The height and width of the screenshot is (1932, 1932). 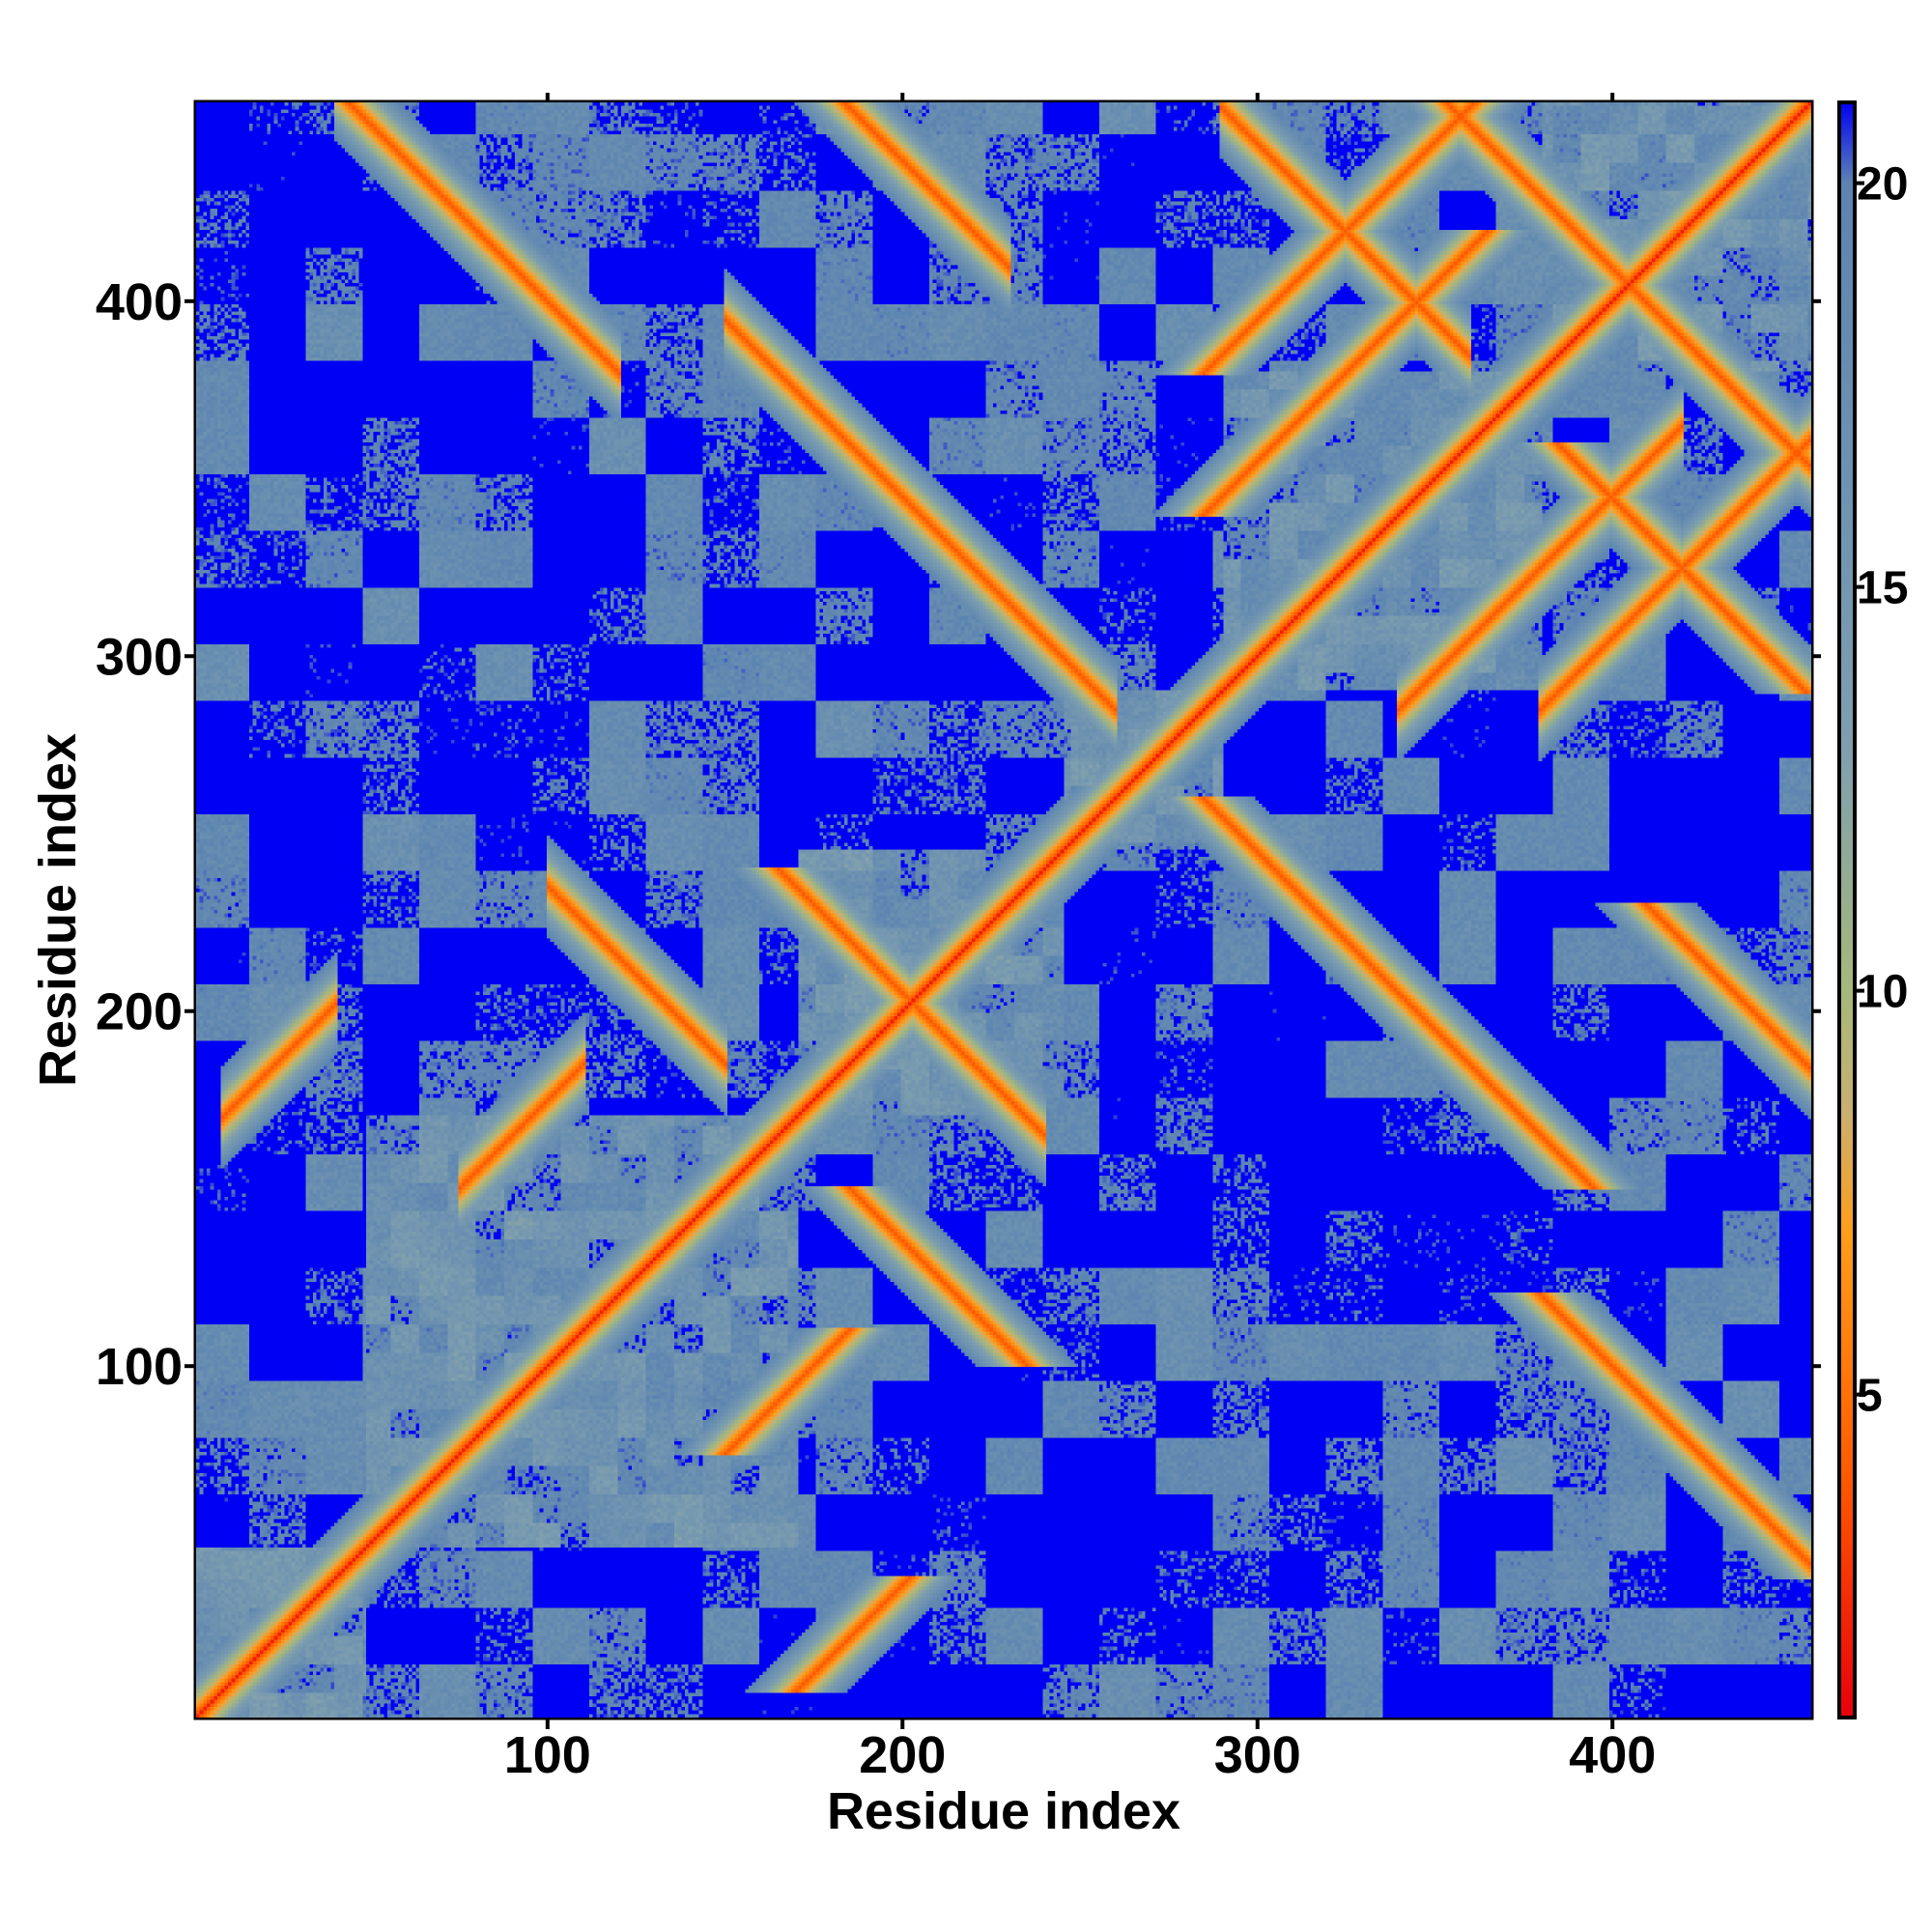 What do you see at coordinates (1870, 1396) in the screenshot?
I see `colorbar-tick-label: 5` at bounding box center [1870, 1396].